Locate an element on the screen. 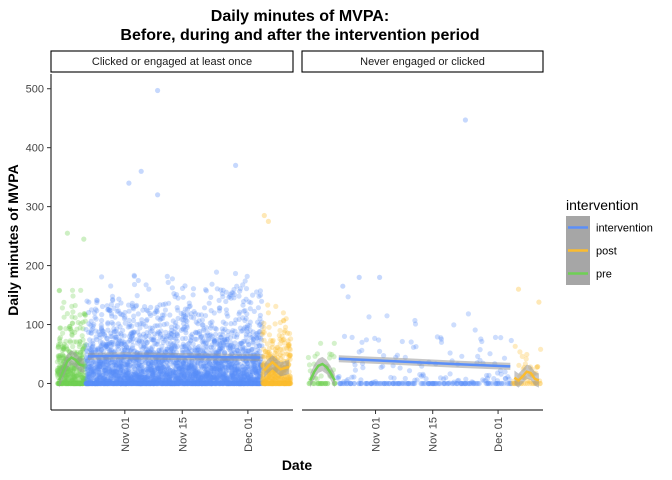  x-tick-label: Nov 15 is located at coordinates (434, 434).